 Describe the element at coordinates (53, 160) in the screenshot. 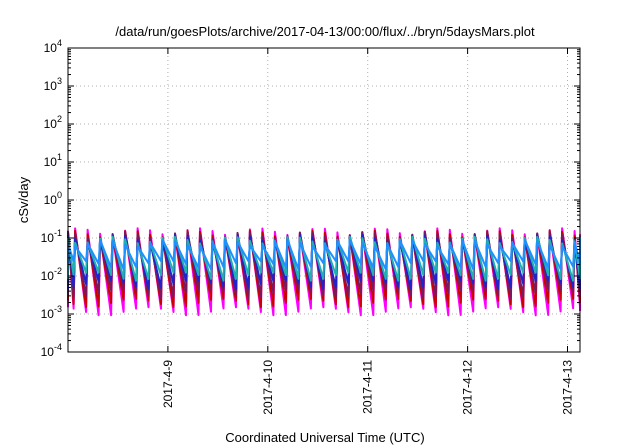

I see `y-tick-label: 10¹` at that location.